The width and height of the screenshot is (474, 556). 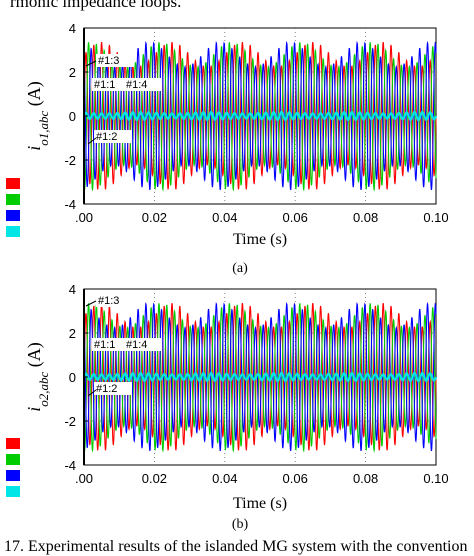 What do you see at coordinates (96, 5) in the screenshot?
I see `page-header-text: rmonic impedance loops.` at bounding box center [96, 5].